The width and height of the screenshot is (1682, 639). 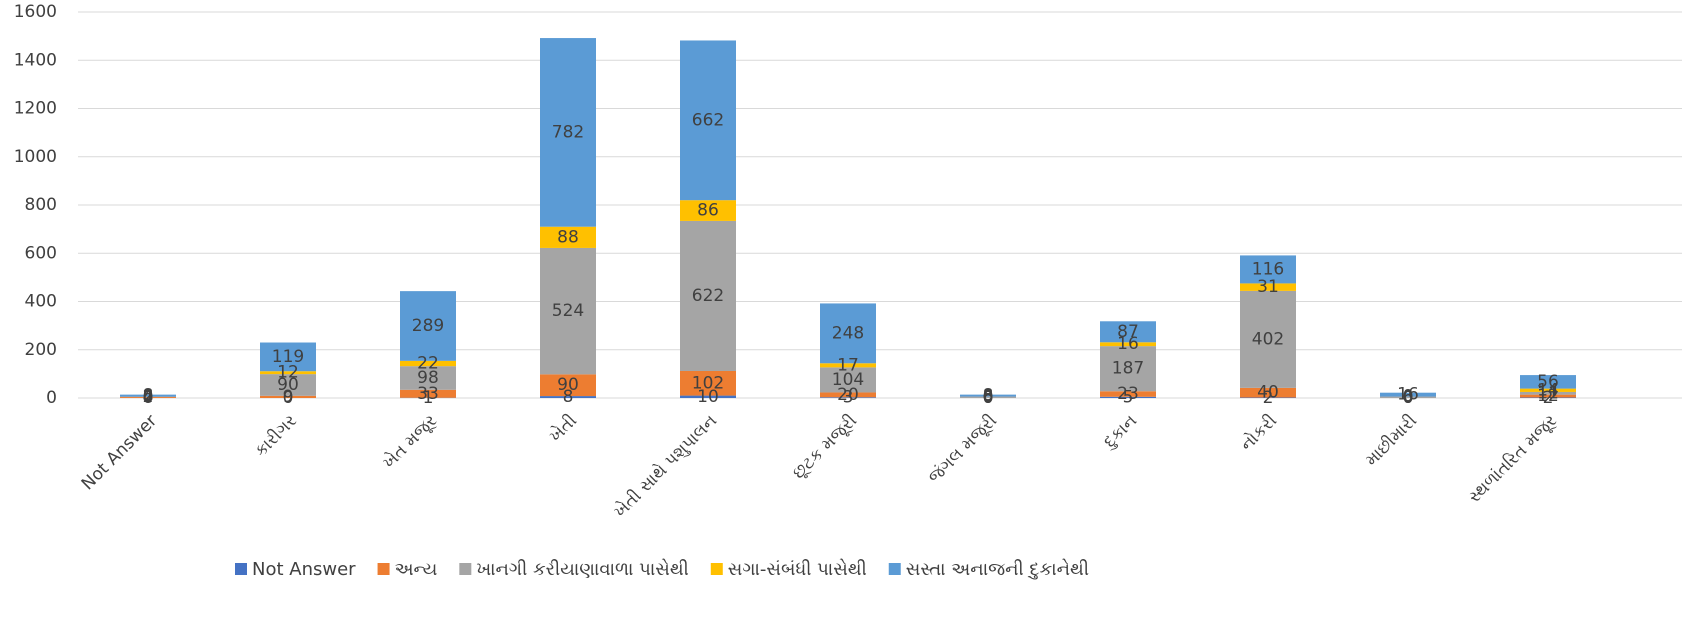 I want to click on data-label: 87, so click(x=1128, y=332).